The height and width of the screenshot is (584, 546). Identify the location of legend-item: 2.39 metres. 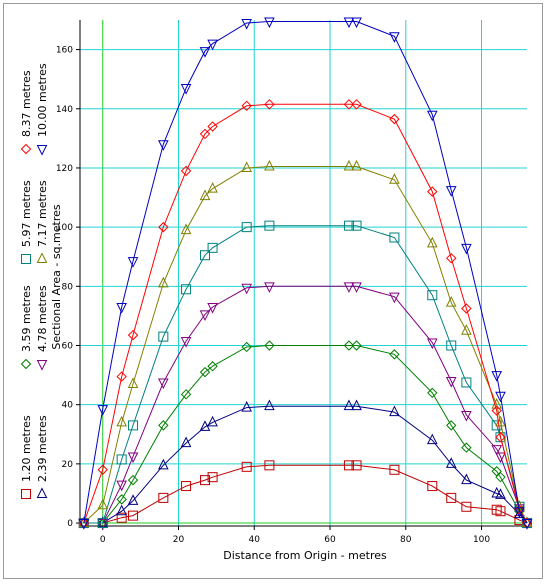
(42, 456).